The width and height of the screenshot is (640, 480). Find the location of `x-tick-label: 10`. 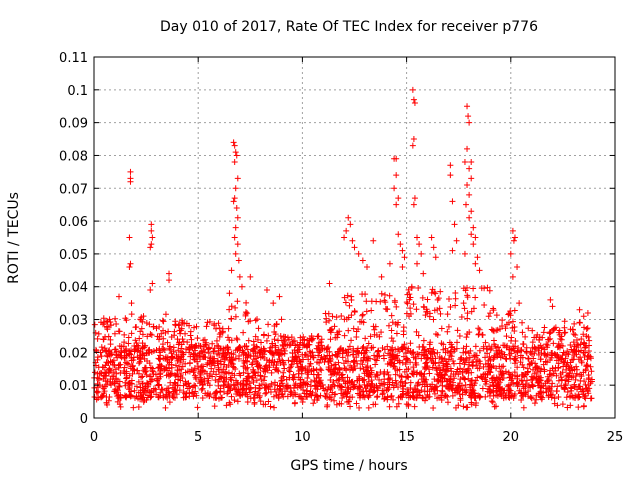

x-tick-label: 10 is located at coordinates (302, 437).